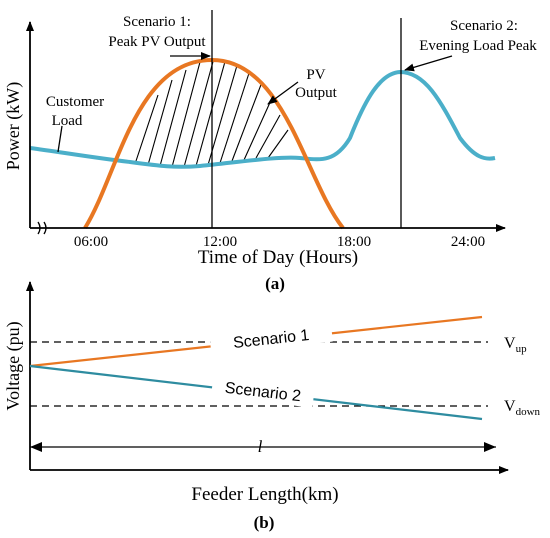 This screenshot has width=550, height=538. Describe the element at coordinates (264, 522) in the screenshot. I see `b-caption: (b)` at that location.